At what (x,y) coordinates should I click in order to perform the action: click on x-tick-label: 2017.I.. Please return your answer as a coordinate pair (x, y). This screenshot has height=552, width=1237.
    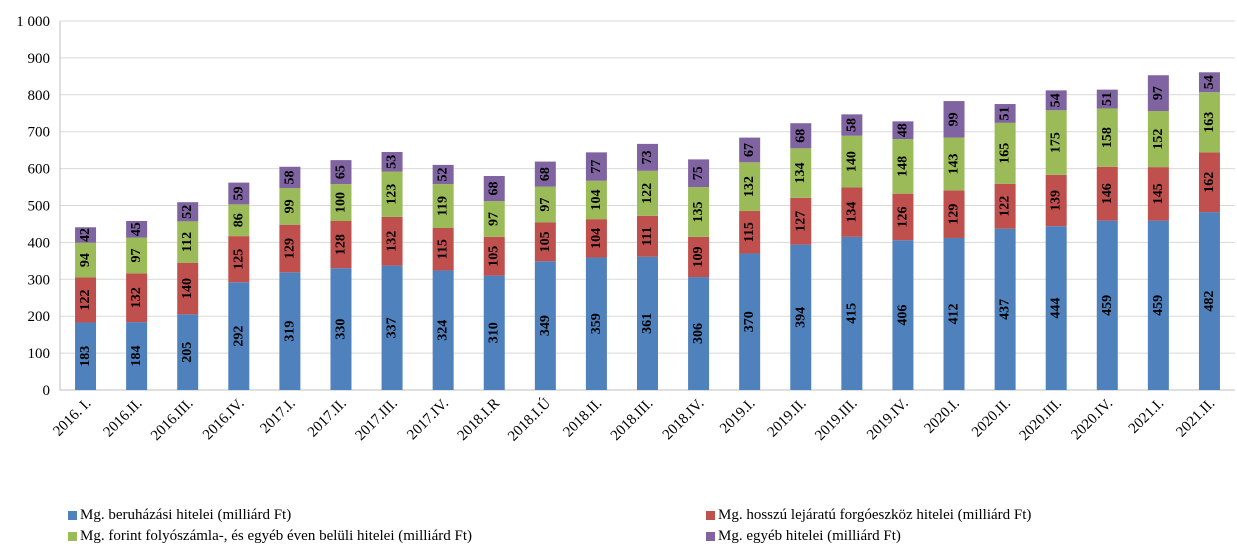
    Looking at the image, I should click on (277, 416).